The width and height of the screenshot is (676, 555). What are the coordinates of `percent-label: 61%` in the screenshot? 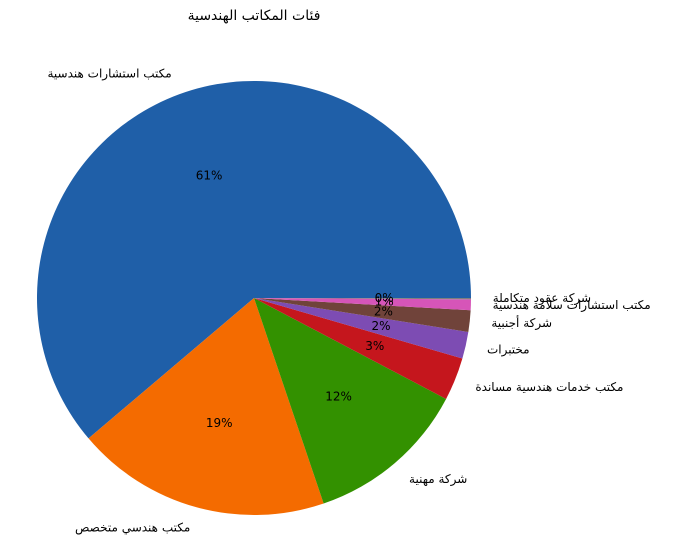 It's located at (209, 175).